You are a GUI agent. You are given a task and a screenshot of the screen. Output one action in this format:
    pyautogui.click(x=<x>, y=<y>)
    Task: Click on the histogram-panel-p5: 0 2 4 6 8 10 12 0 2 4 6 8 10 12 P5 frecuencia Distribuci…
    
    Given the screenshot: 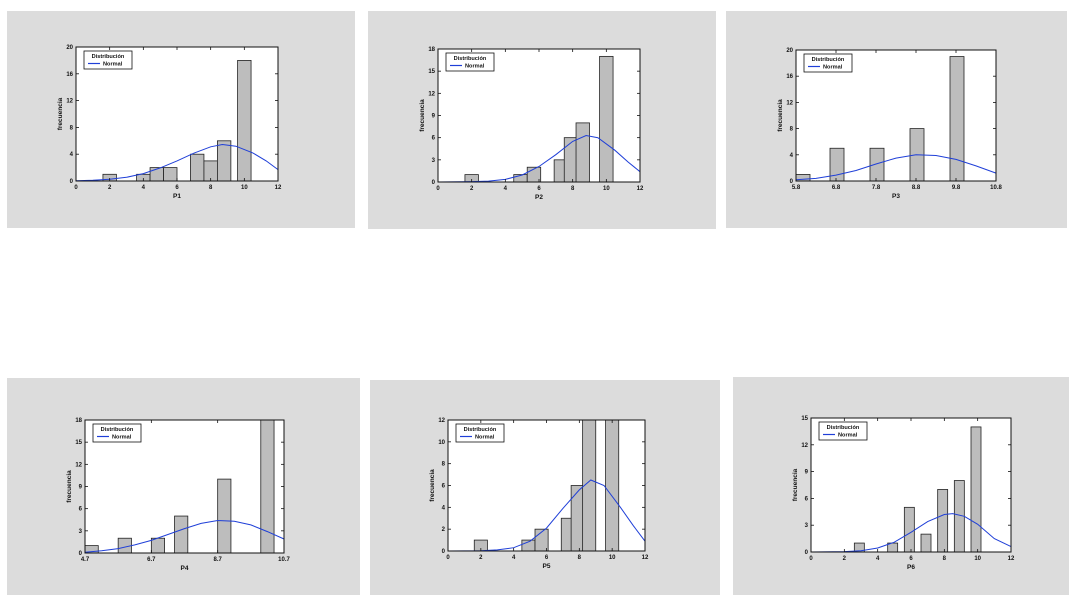 What is the action you would take?
    pyautogui.click(x=545, y=487)
    